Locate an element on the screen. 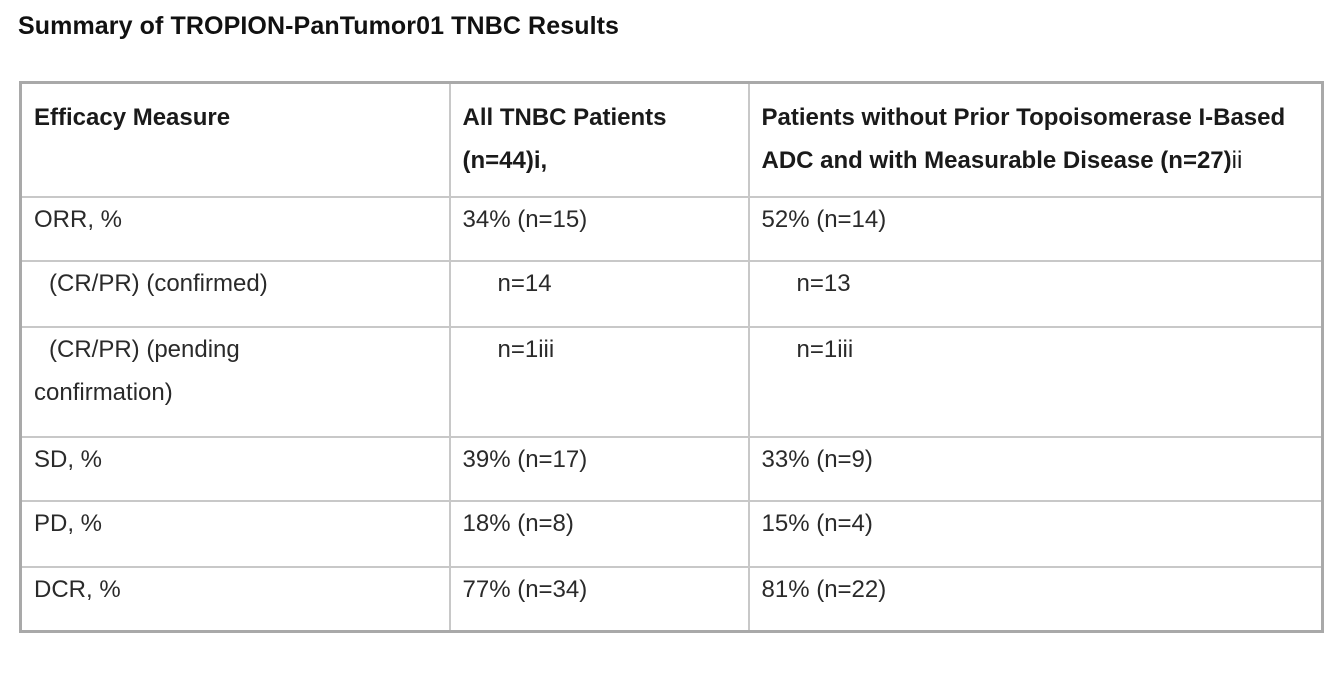 The width and height of the screenshot is (1342, 700). cell-measure: (CR/PR) (pending confirmation) is located at coordinates (235, 382).